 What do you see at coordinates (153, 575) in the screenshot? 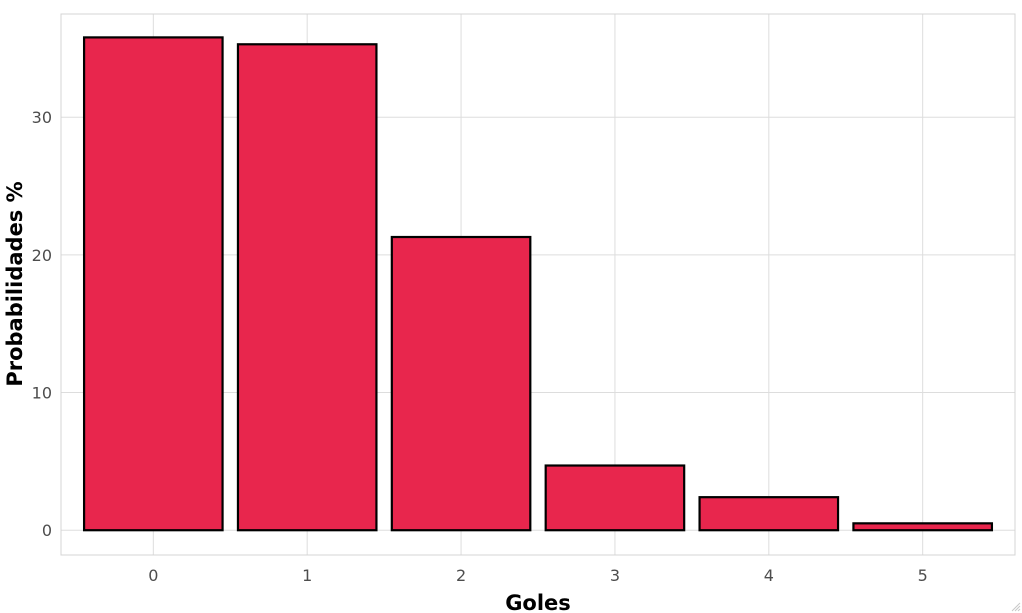
I see `x-tick-label: 0` at bounding box center [153, 575].